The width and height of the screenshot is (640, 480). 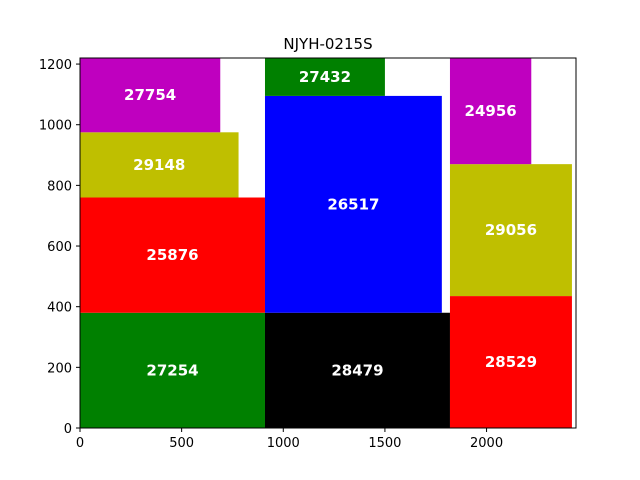 I want to click on y-tick-label: 800, so click(x=59, y=186).